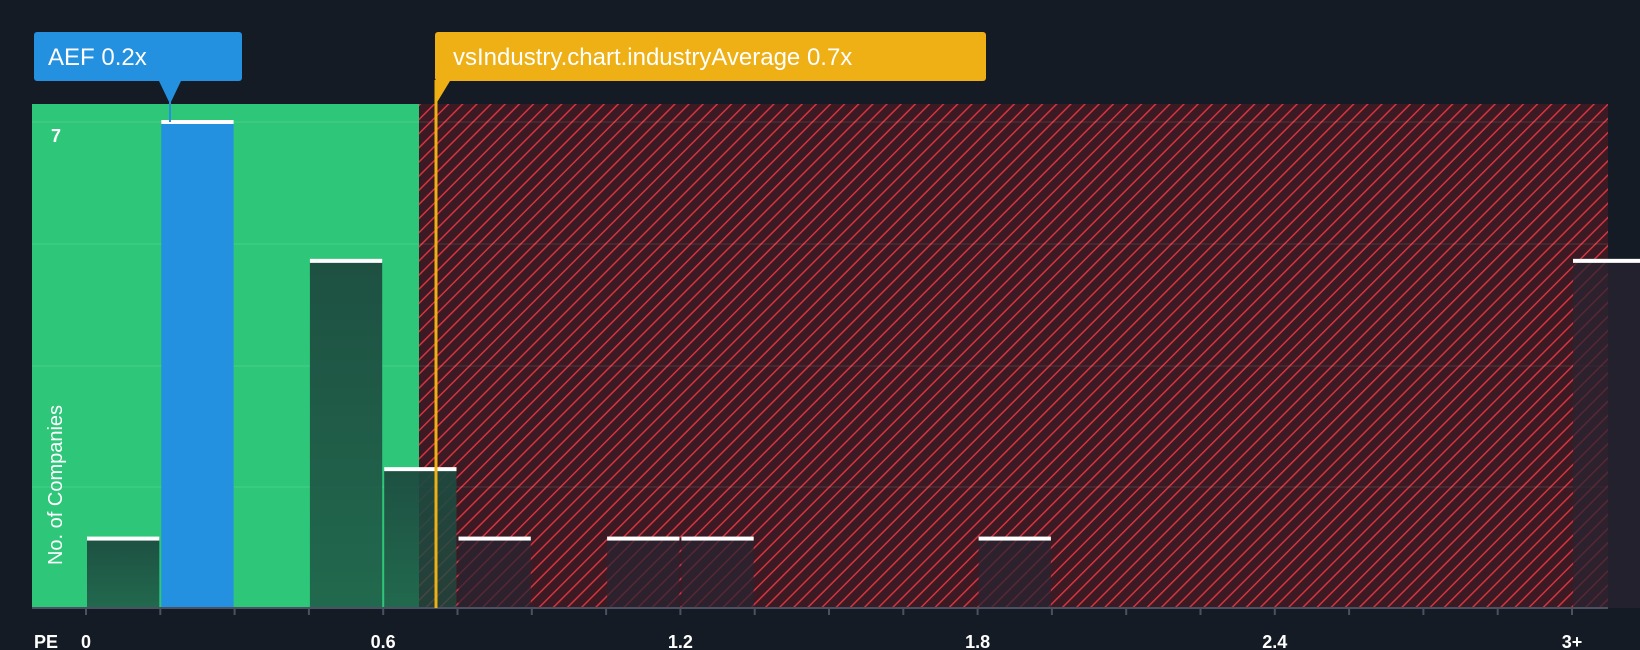  Describe the element at coordinates (197, 365) in the screenshot. I see `company-bar` at that location.